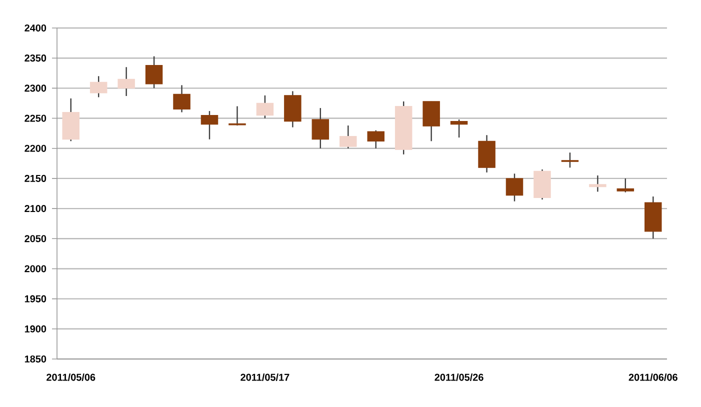 This screenshot has width=701, height=407. Describe the element at coordinates (35, 238) in the screenshot. I see `y-tick-label: 2050` at that location.